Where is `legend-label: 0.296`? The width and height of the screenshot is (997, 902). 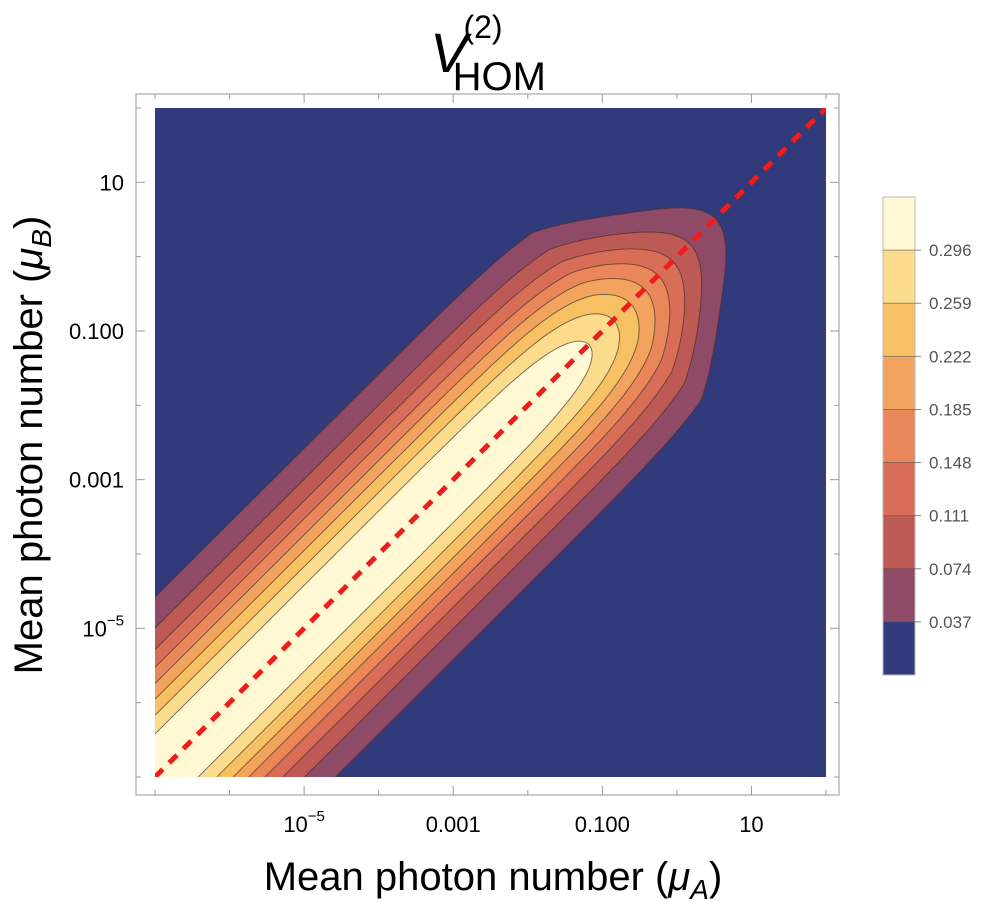 legend-label: 0.296 is located at coordinates (950, 250).